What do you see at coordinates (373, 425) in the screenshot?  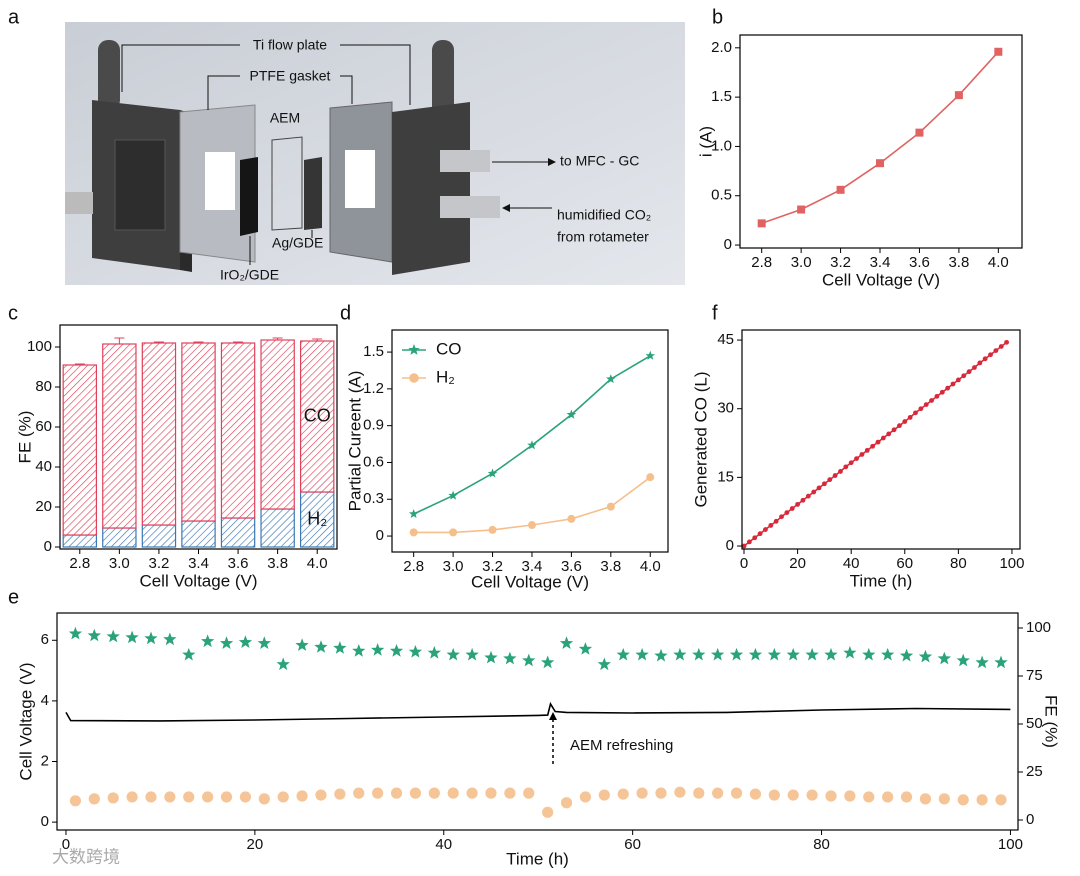 I see `y-tick-label: 0.9` at bounding box center [373, 425].